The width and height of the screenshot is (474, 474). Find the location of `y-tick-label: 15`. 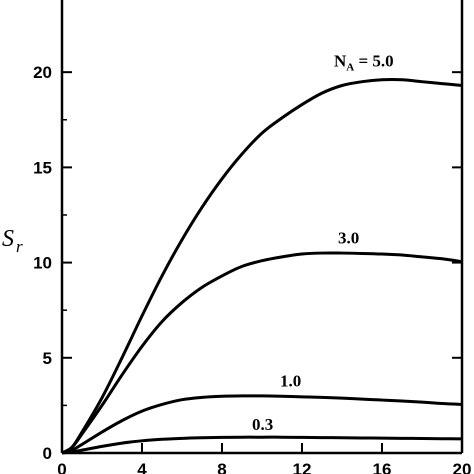

y-tick-label: 15 is located at coordinates (42, 167).